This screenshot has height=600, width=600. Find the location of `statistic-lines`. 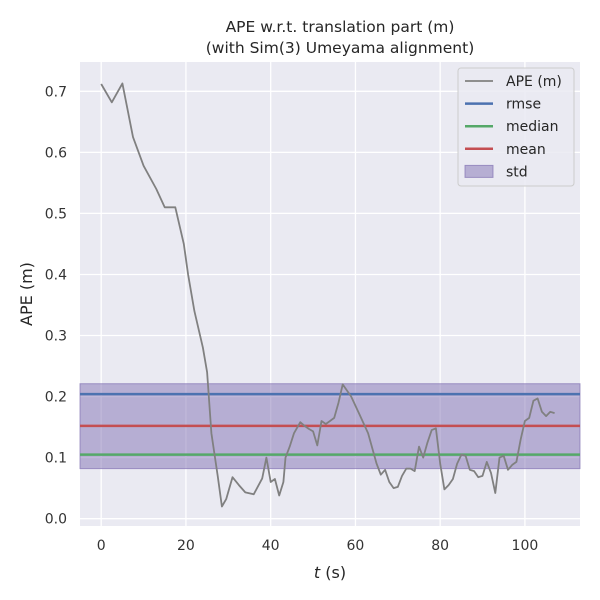

statistic-lines is located at coordinates (330, 424).